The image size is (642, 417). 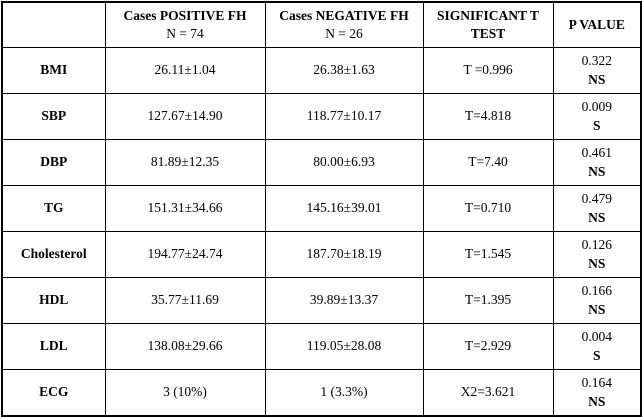 I want to click on negative-value: 145.16±39.01, so click(x=344, y=208).